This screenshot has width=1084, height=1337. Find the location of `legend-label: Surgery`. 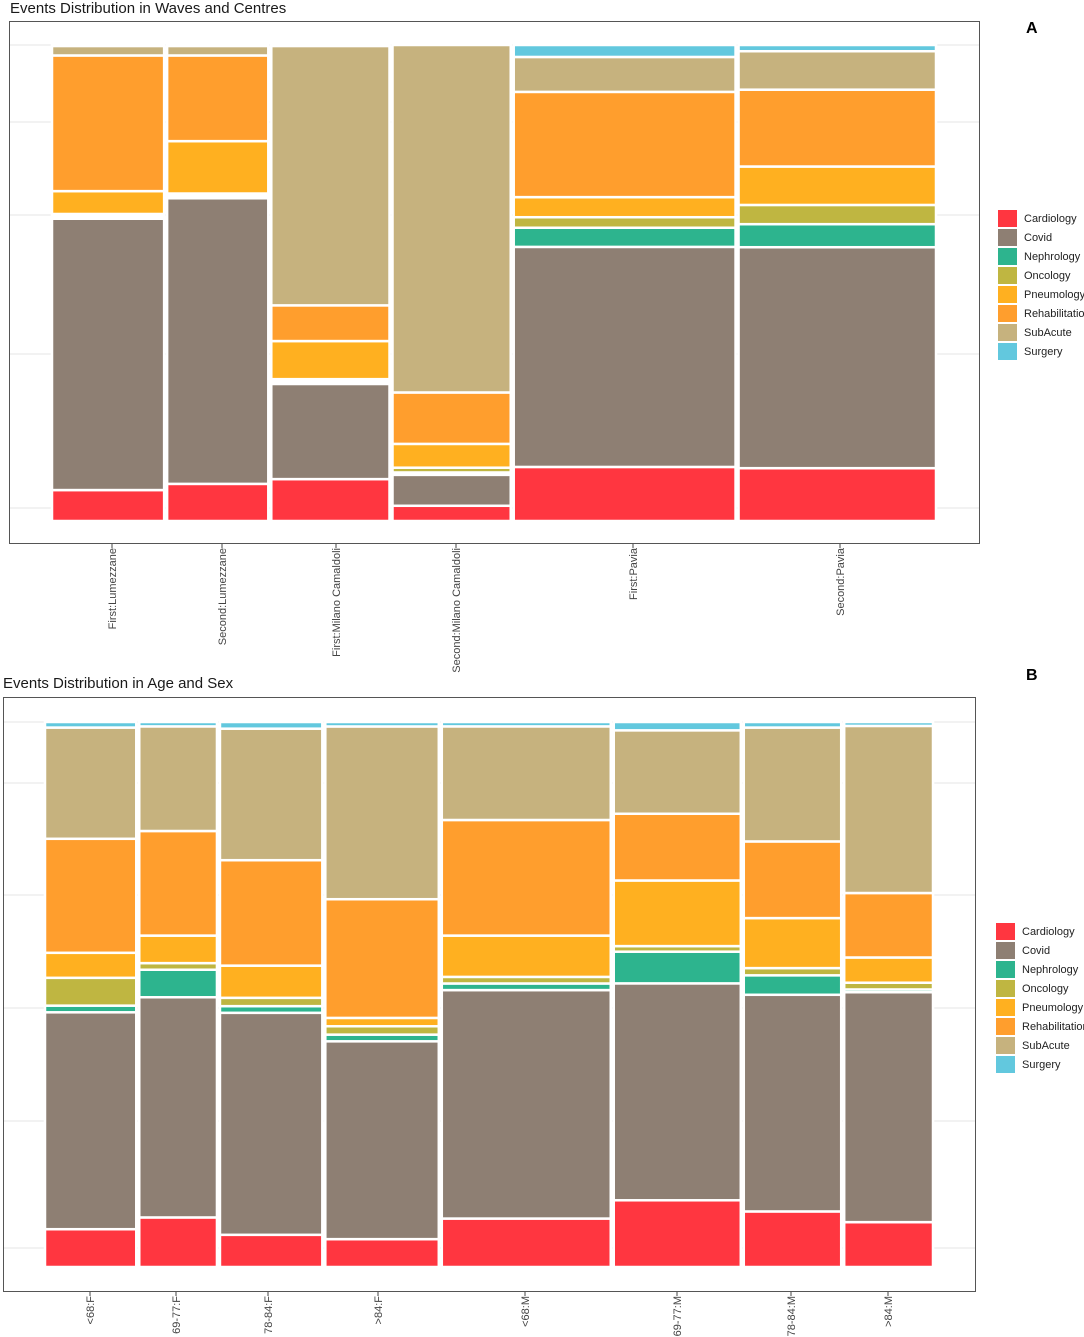

legend-label: Surgery is located at coordinates (1043, 351).